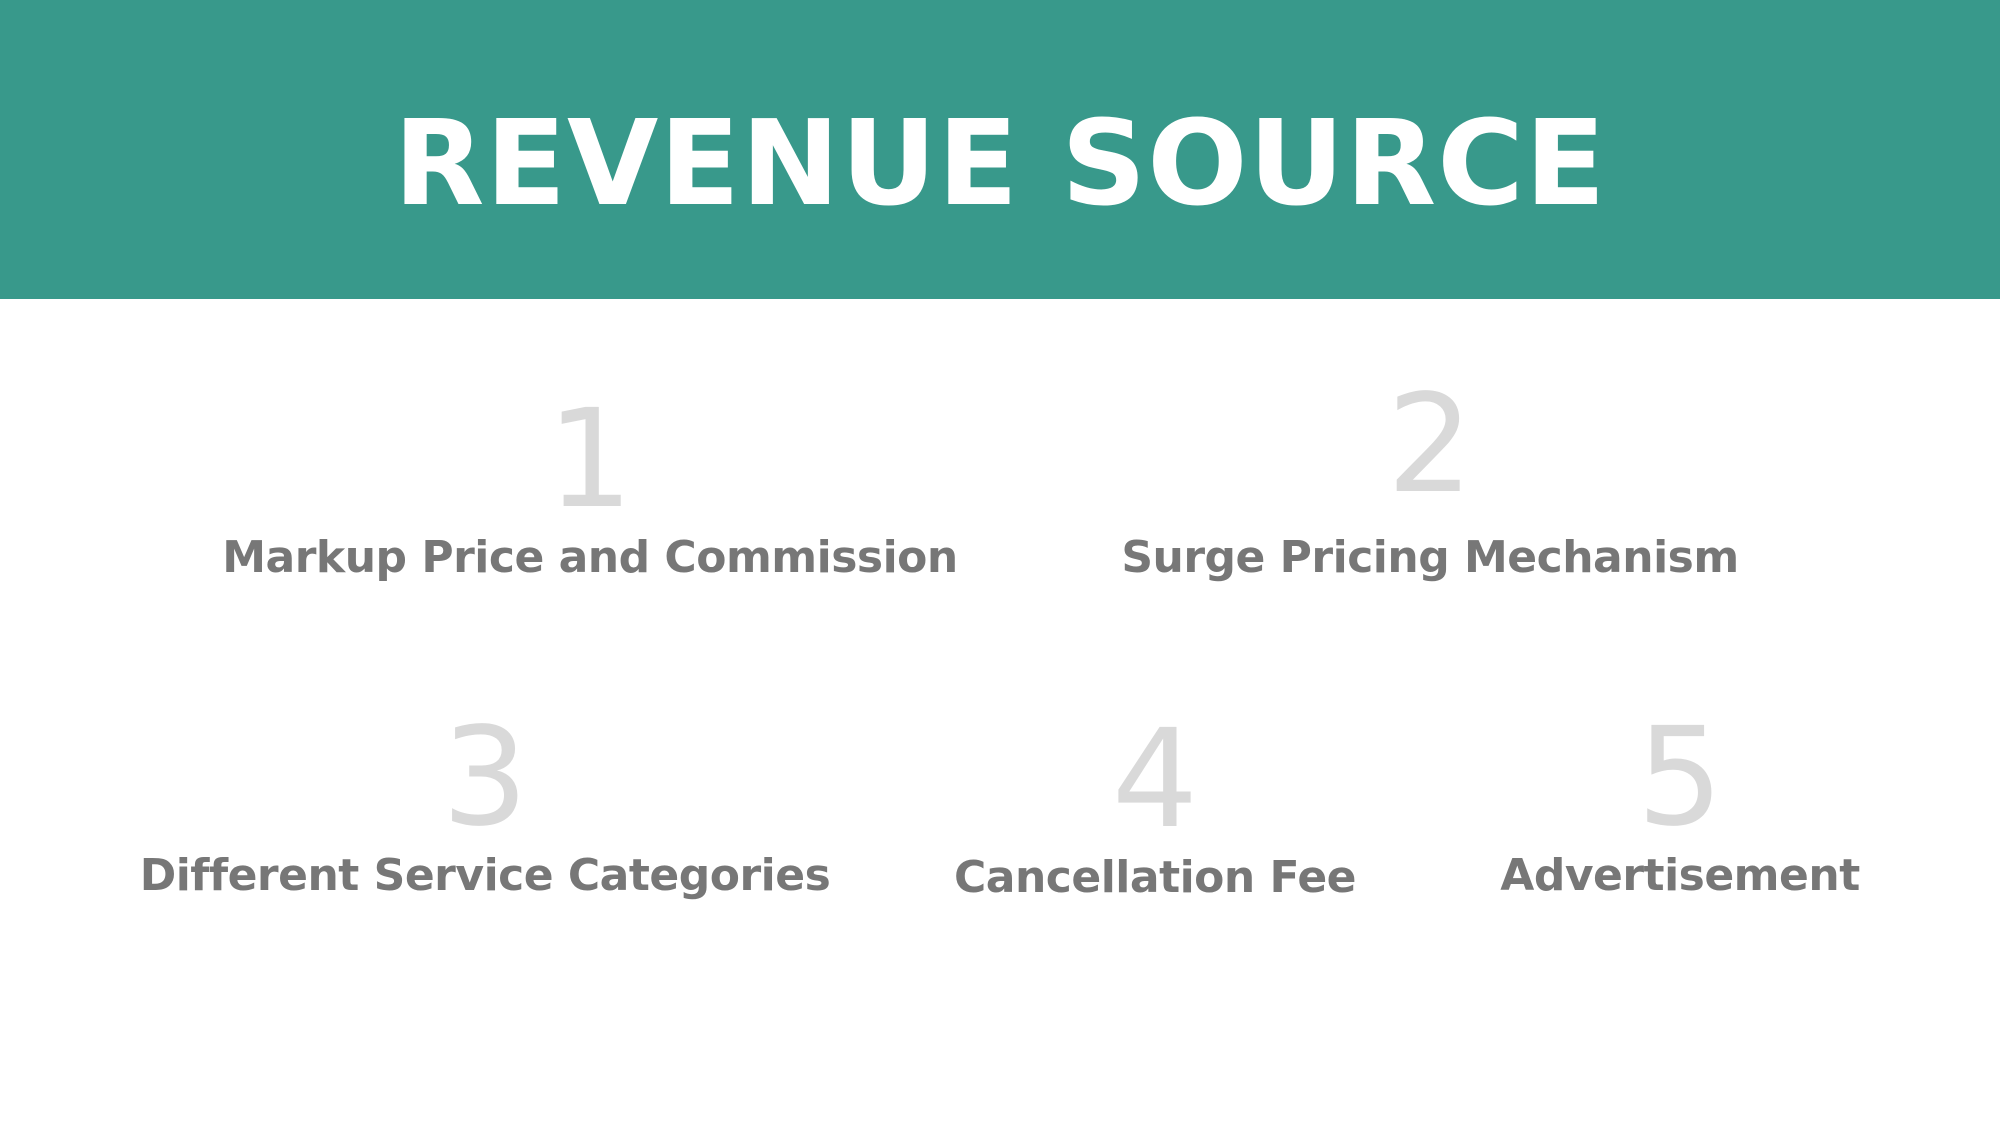  I want to click on revenue-item-2: 2 Surge Pricing Mechanism, so click(1430, 480).